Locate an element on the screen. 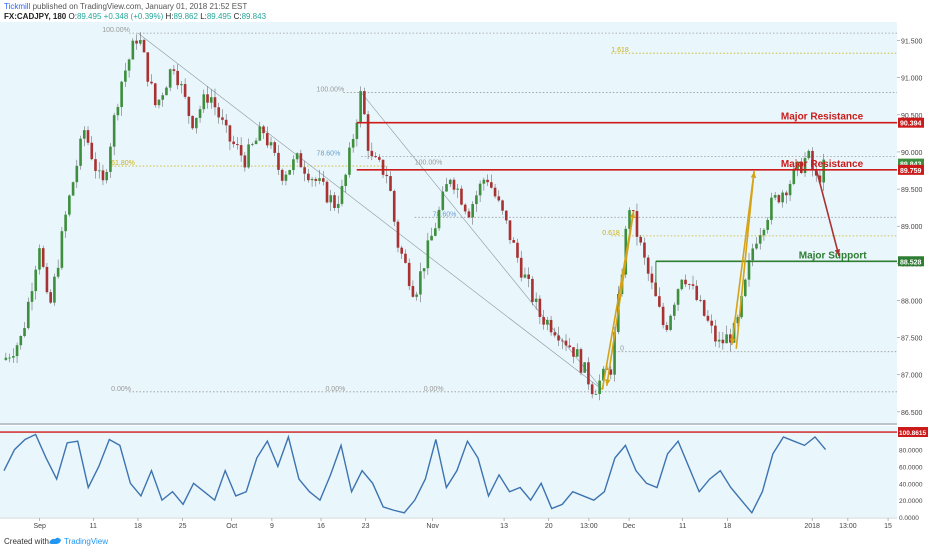 This screenshot has width=932, height=550. level-label: Major Resistance is located at coordinates (822, 117).